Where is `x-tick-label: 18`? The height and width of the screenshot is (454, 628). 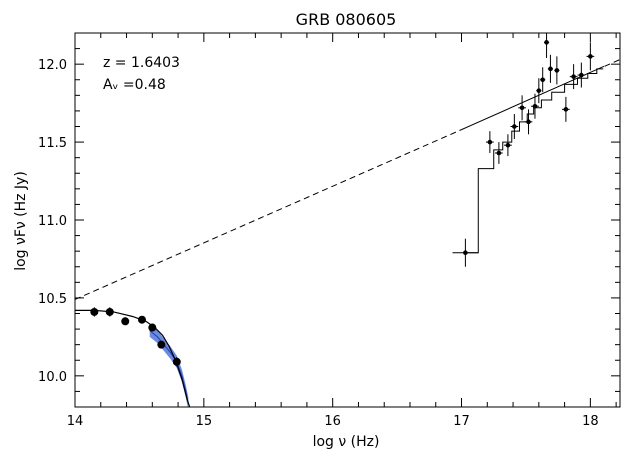 x-tick-label: 18 is located at coordinates (590, 421).